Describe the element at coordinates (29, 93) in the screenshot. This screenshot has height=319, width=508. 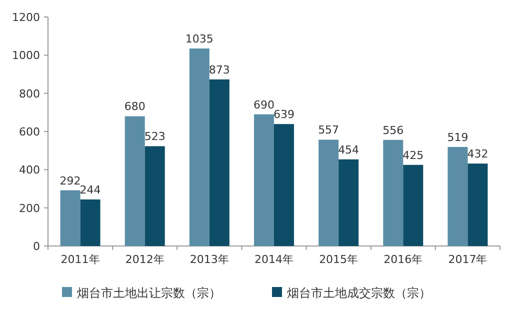
I see `y-tick-label: 800` at that location.